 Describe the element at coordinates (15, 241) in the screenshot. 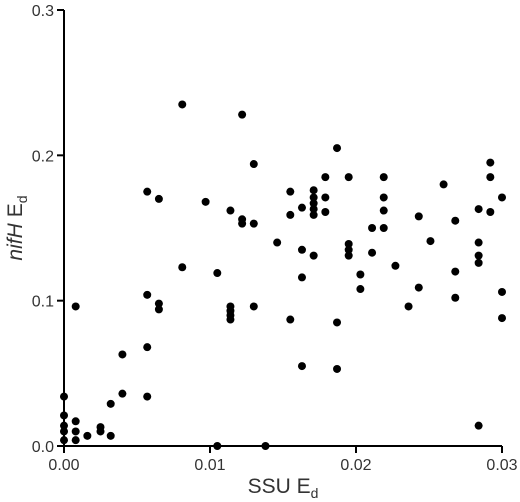

I see `y-axis-title-italic: nifH` at that location.